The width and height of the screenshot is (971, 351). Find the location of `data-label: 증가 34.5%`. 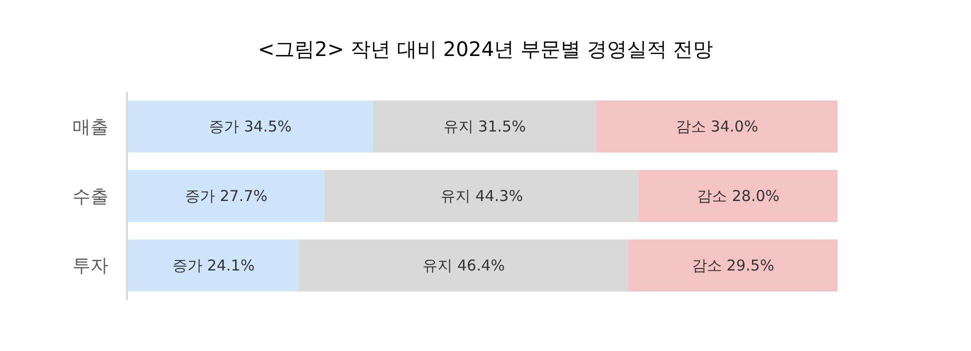

data-label: 증가 34.5% is located at coordinates (250, 127).